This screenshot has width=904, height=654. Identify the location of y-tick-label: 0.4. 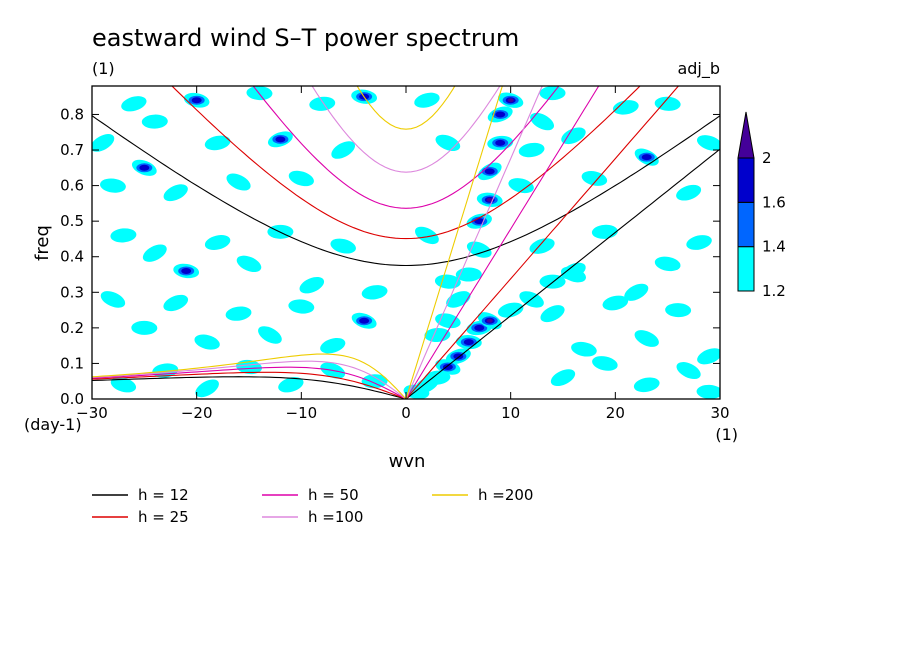
(72, 257).